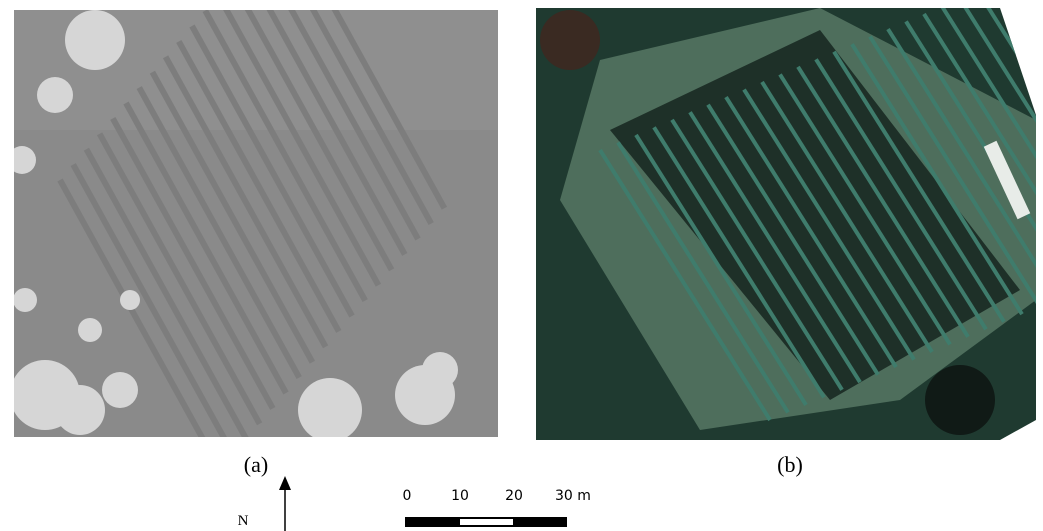  Describe the element at coordinates (243, 521) in the screenshot. I see `north-label: N` at that location.